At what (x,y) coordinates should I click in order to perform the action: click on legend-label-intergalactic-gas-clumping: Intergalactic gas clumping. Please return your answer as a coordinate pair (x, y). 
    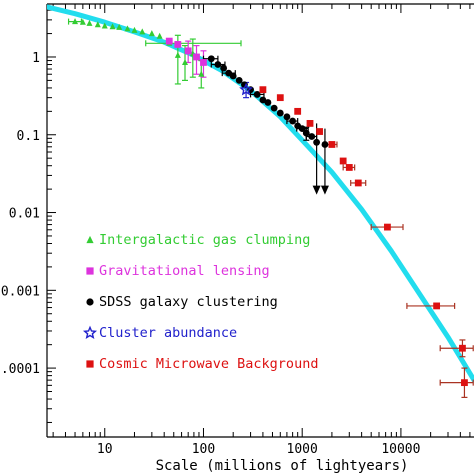
    Looking at the image, I should click on (204, 240).